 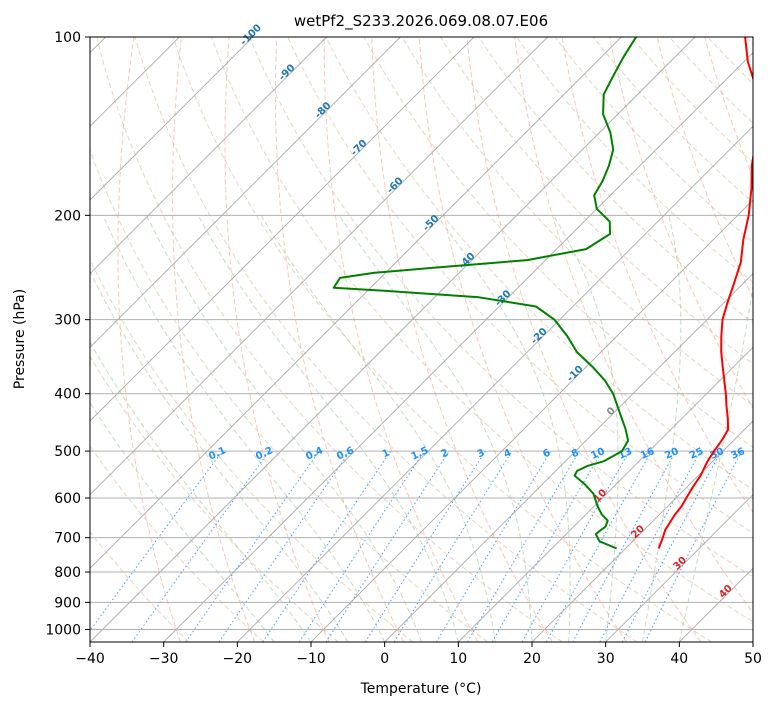 What do you see at coordinates (671, 454) in the screenshot?
I see `mixing-ratio-label: 20` at bounding box center [671, 454].